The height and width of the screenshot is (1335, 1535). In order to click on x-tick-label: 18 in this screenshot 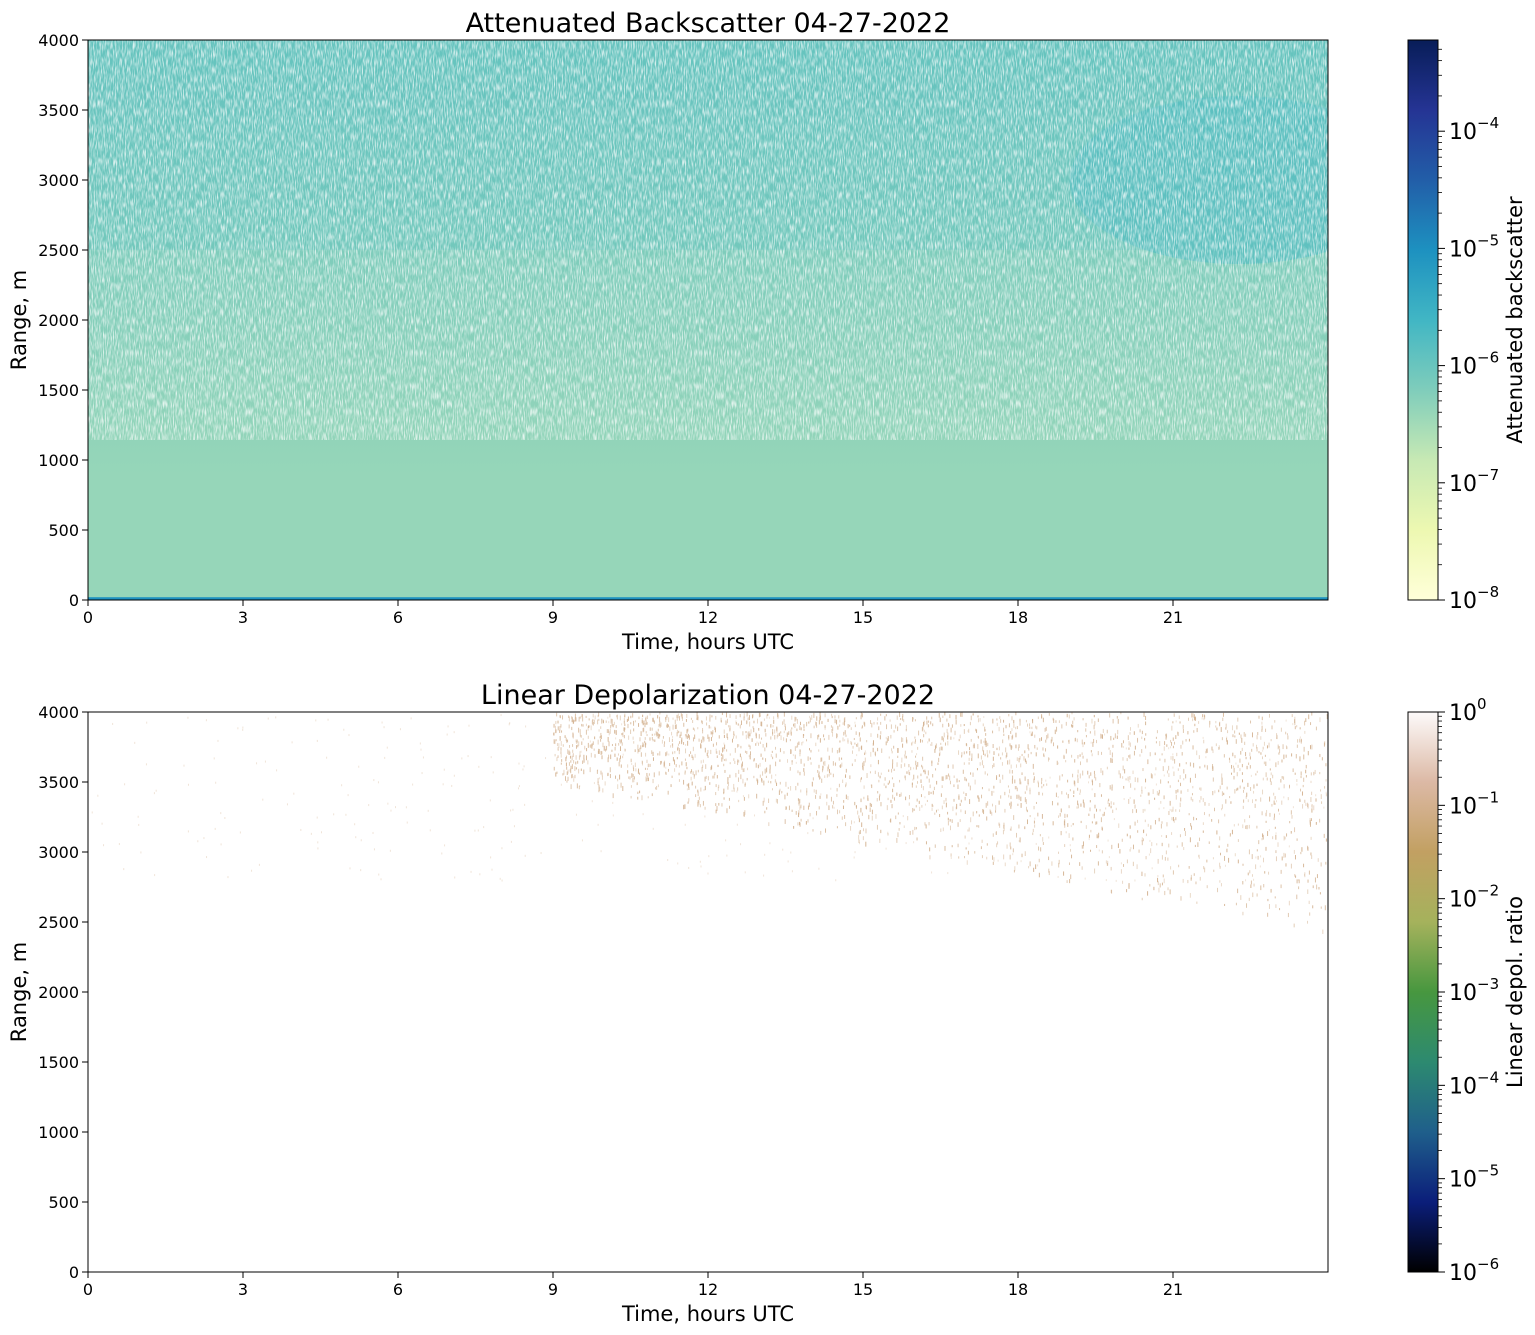, I will do `click(1018, 1289)`.